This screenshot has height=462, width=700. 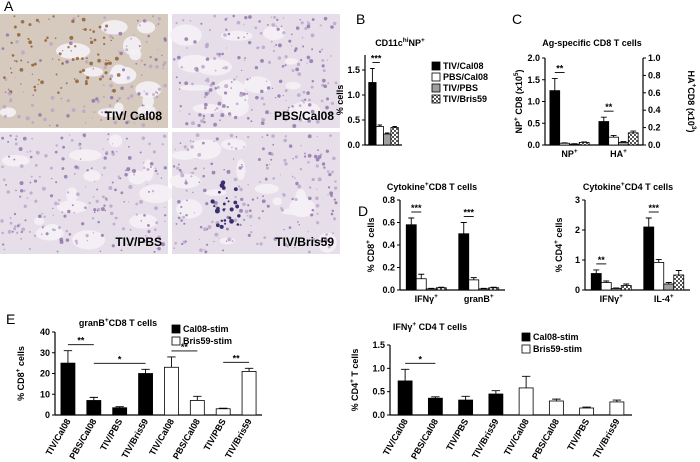 What do you see at coordinates (612, 298) in the screenshot?
I see `x-tick-label: IFNγ+` at bounding box center [612, 298].